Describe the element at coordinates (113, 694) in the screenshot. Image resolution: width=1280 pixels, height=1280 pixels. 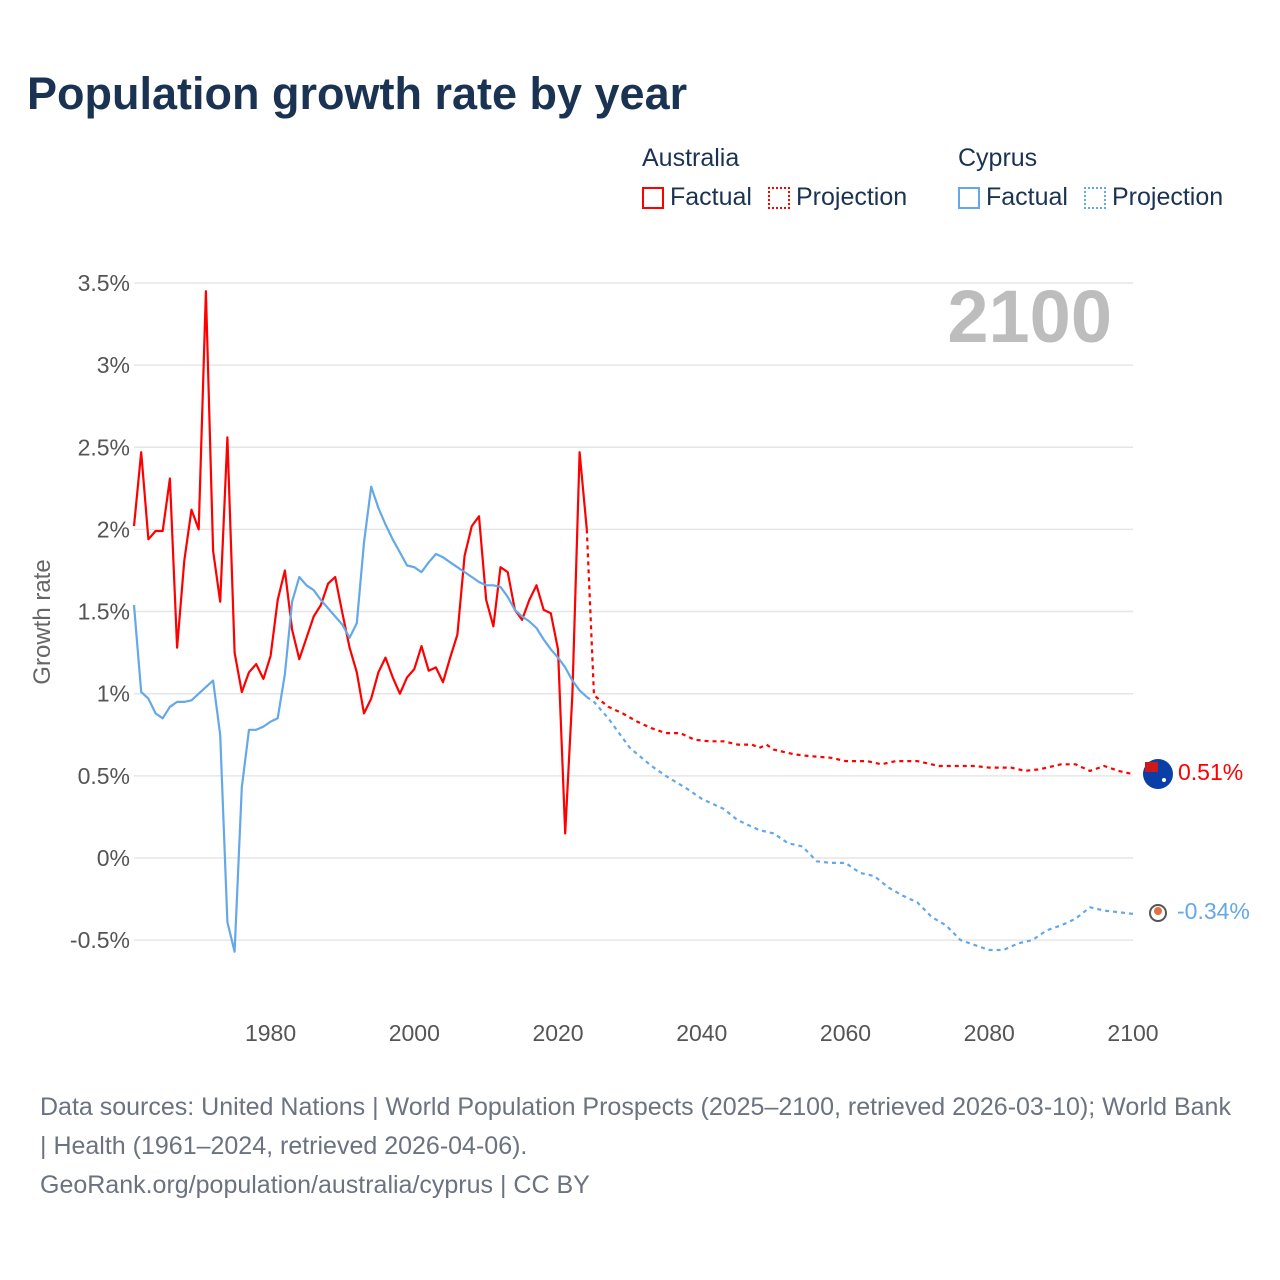
I see `y-tick-label: 1%` at that location.